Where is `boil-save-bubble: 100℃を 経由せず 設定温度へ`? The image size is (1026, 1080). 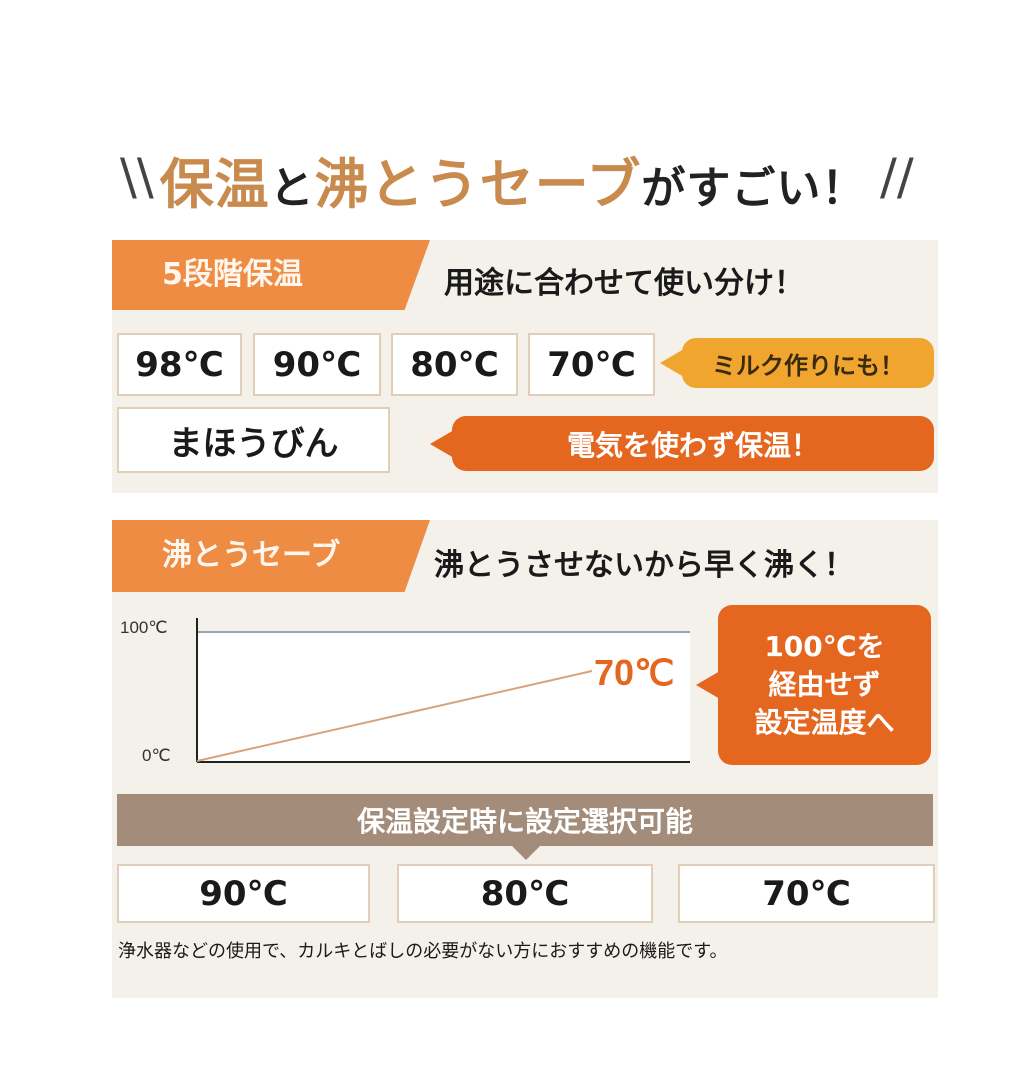 boil-save-bubble: 100℃を 経由せず 設定温度へ is located at coordinates (813, 685).